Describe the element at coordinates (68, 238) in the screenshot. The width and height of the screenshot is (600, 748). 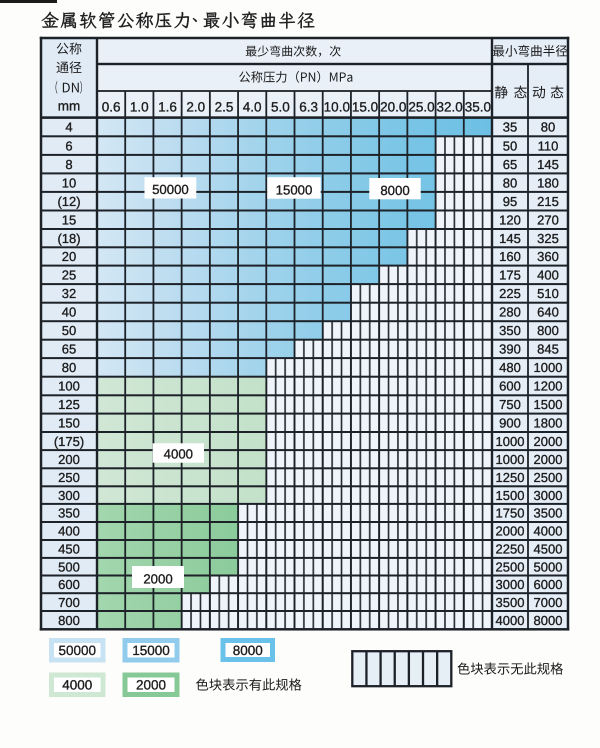
I see `svg-text: (18)` at that location.